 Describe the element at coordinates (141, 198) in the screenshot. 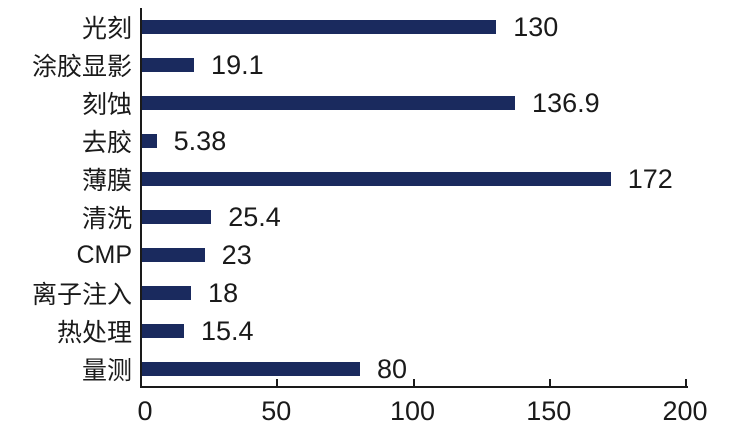

I see `y-axis-line` at that location.